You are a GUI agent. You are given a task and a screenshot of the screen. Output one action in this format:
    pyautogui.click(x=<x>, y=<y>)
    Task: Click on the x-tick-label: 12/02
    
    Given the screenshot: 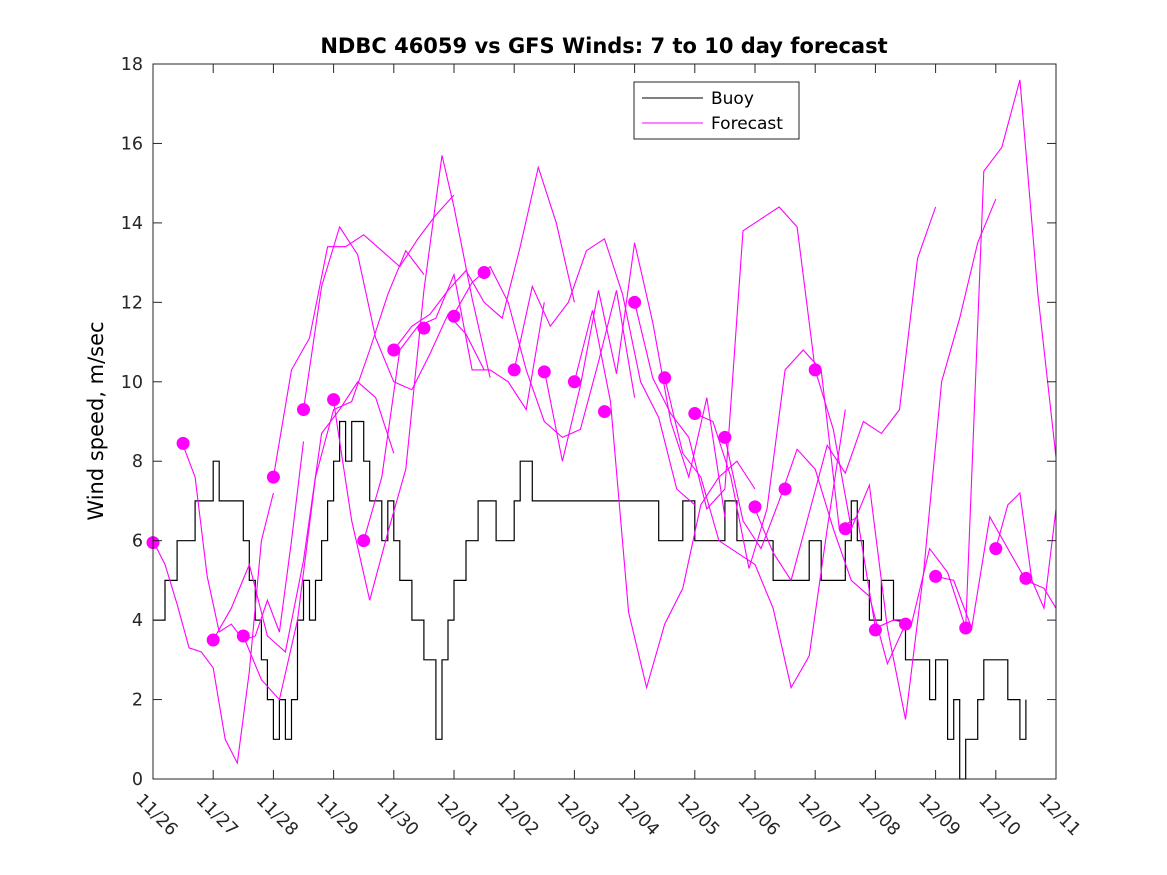 What is the action you would take?
    pyautogui.click(x=518, y=815)
    